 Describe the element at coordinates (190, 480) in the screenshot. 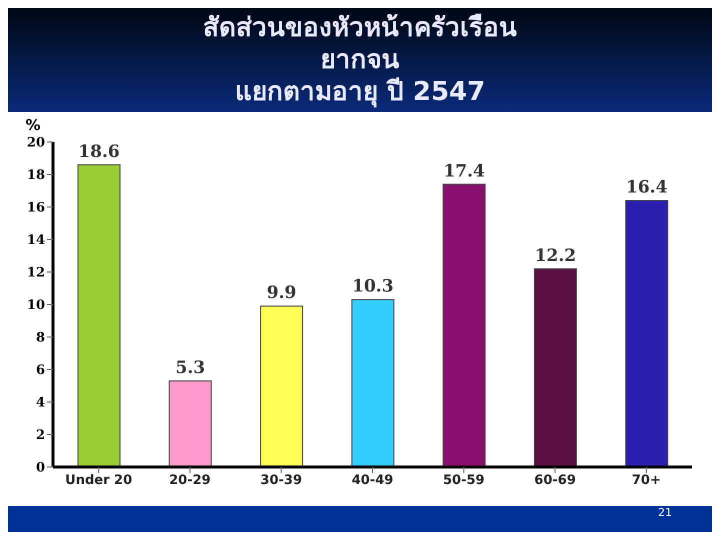

I see `x-tick-label: 20-29` at that location.